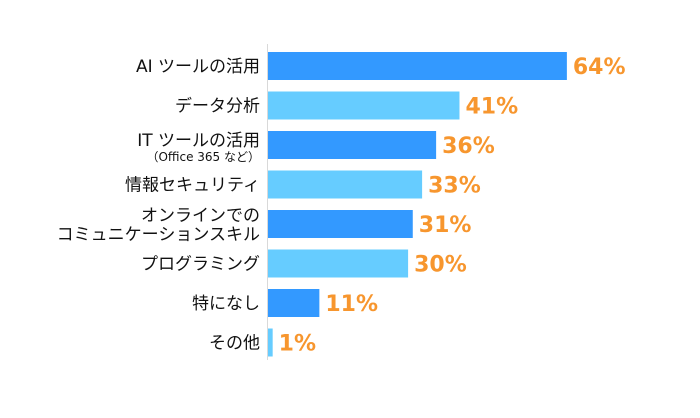  Describe the element at coordinates (200, 216) in the screenshot. I see `category-label-4-line-0: オンラインでの` at that location.